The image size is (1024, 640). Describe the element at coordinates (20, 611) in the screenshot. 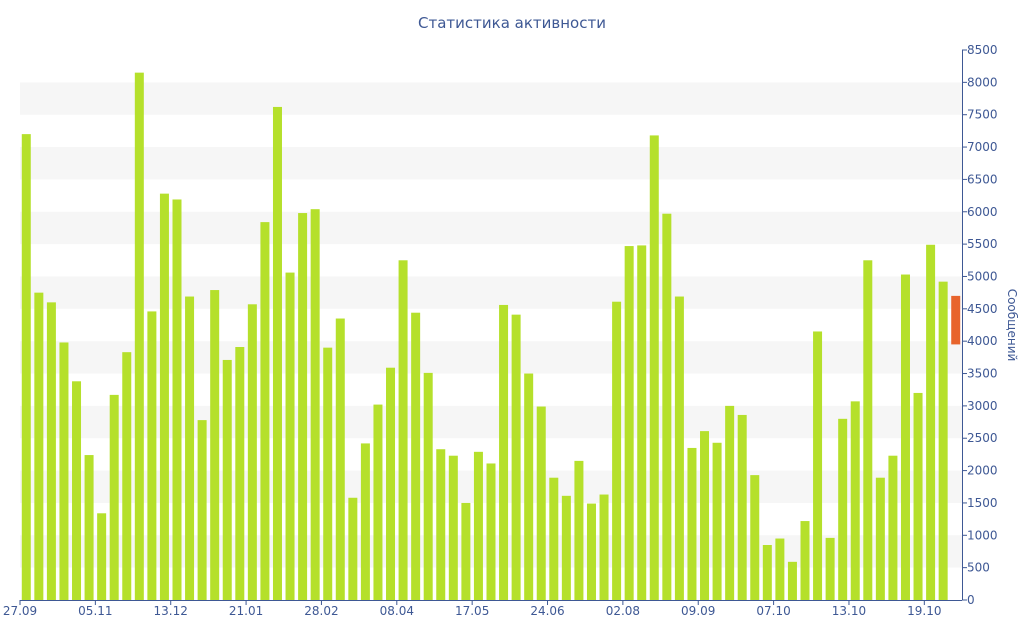

I see `x-tick-label: 27.09` at that location.